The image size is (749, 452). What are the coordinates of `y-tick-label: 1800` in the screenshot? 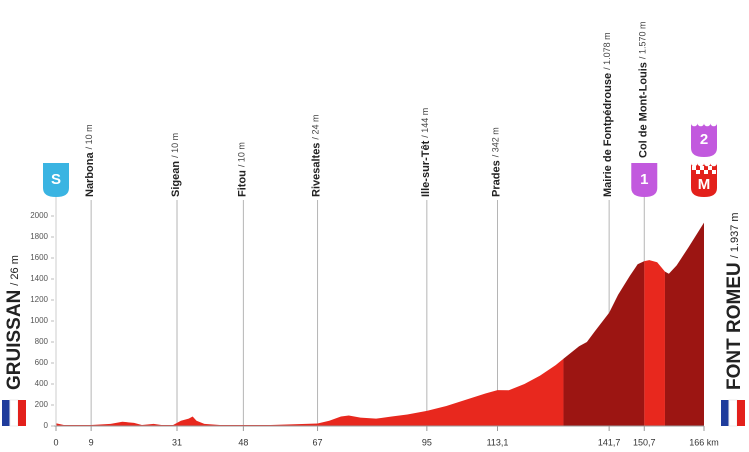 It's located at (39, 236).